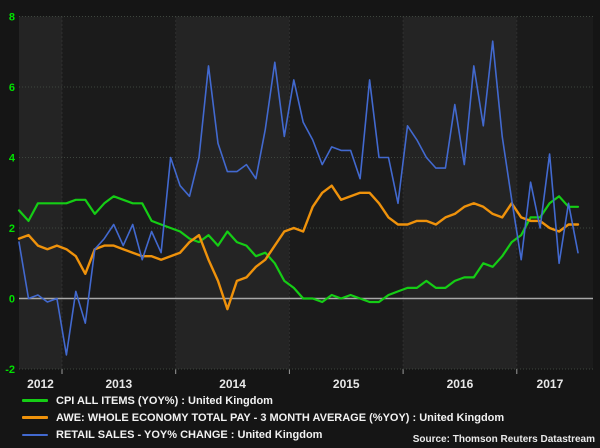 This screenshot has width=600, height=448. Describe the element at coordinates (346, 384) in the screenshot. I see `x-axis-label-2015: 2015` at that location.